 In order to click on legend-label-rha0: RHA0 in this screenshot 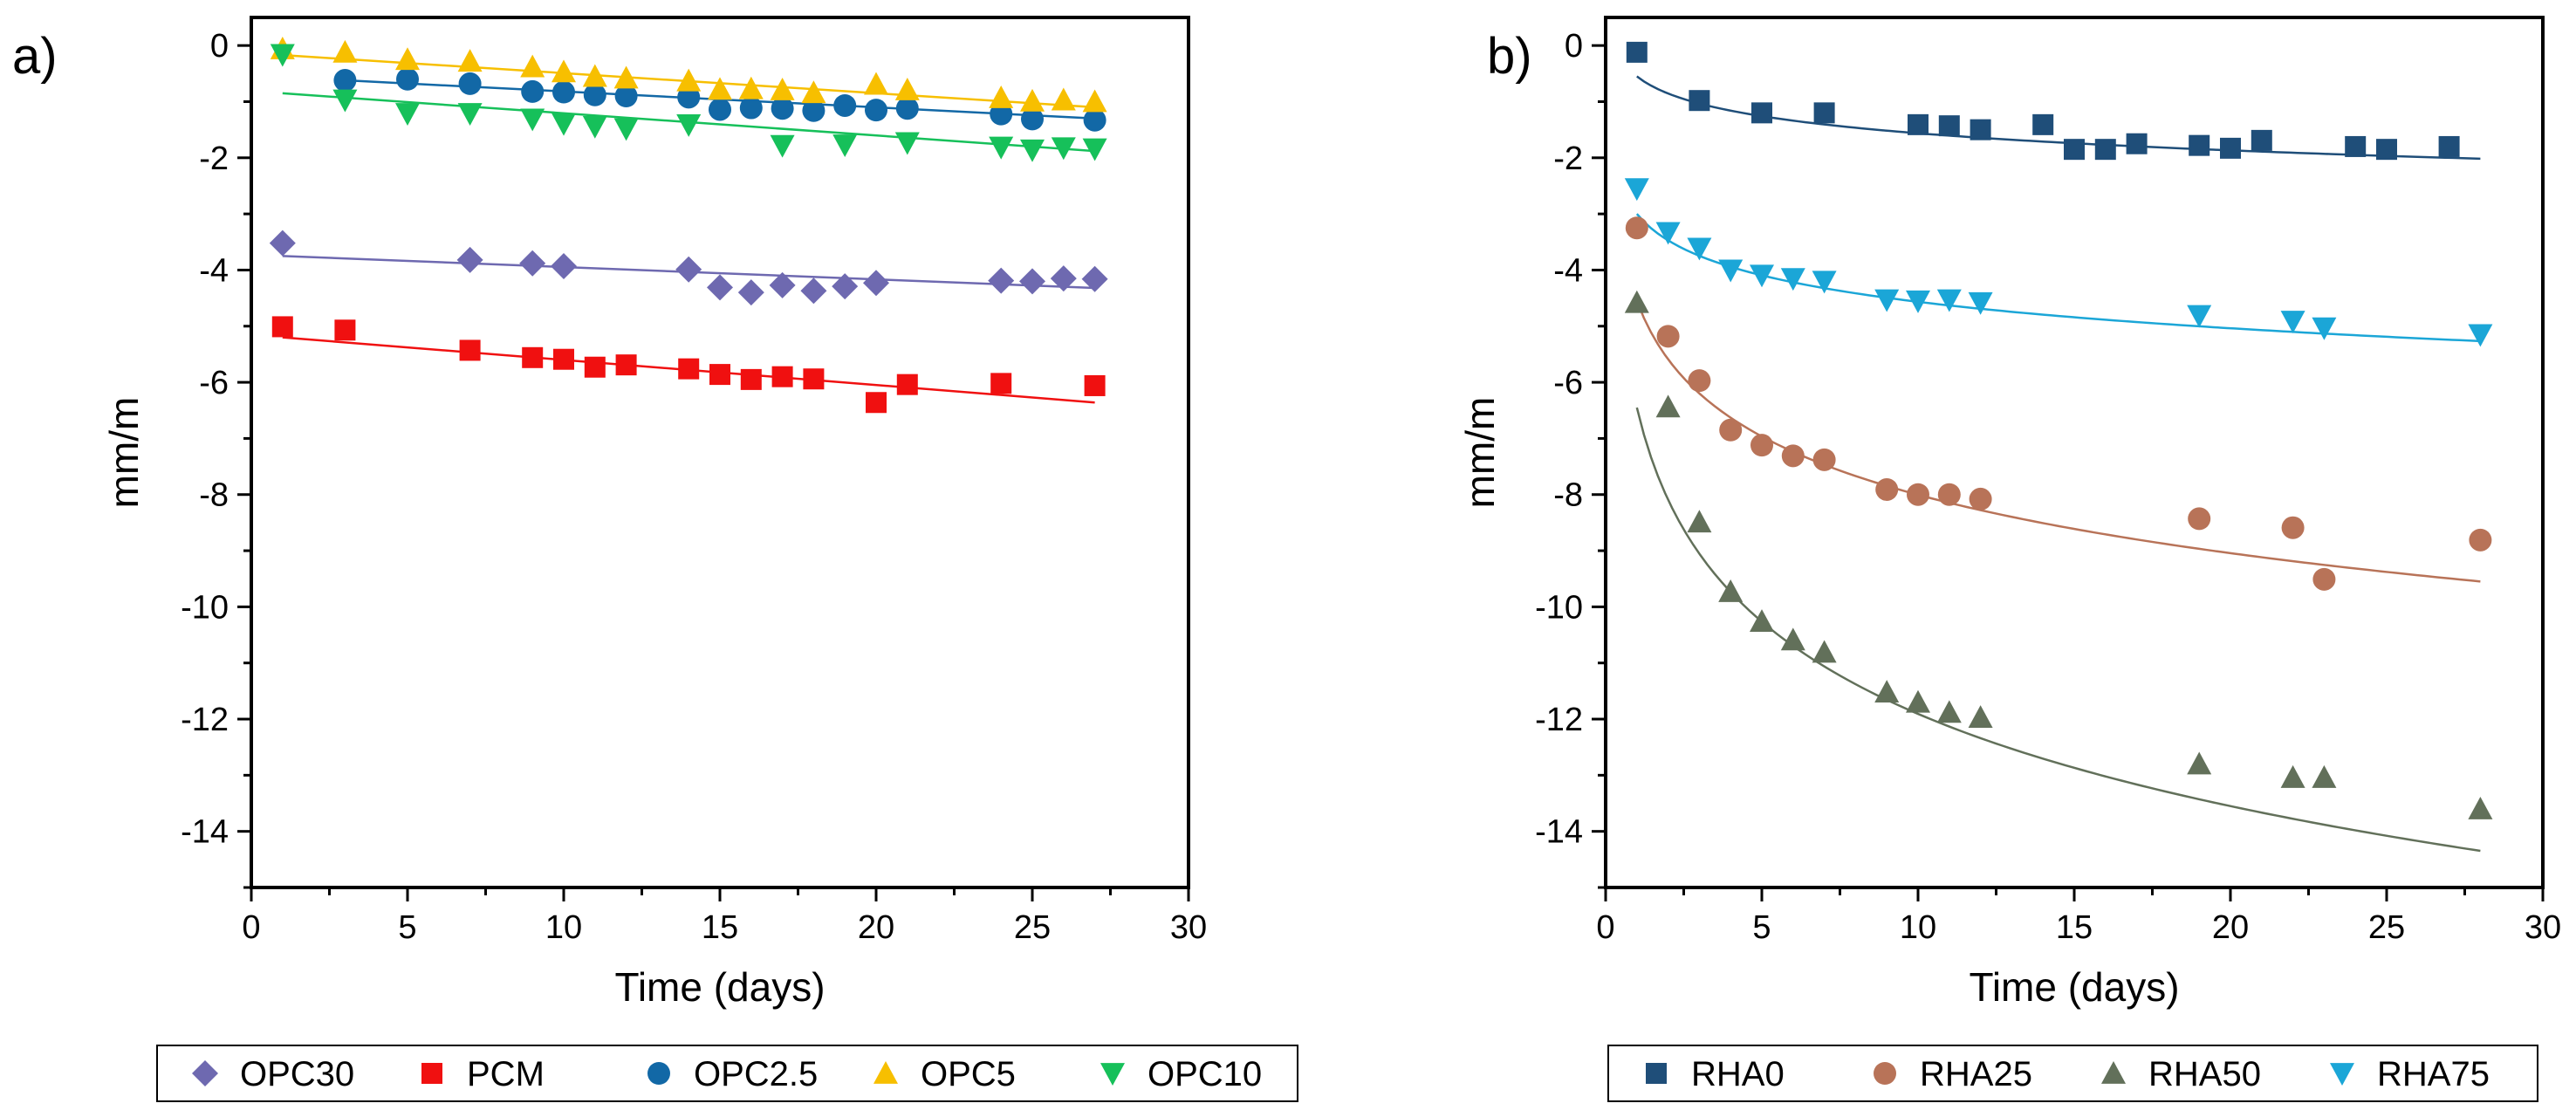, I will do `click(1738, 1074)`.